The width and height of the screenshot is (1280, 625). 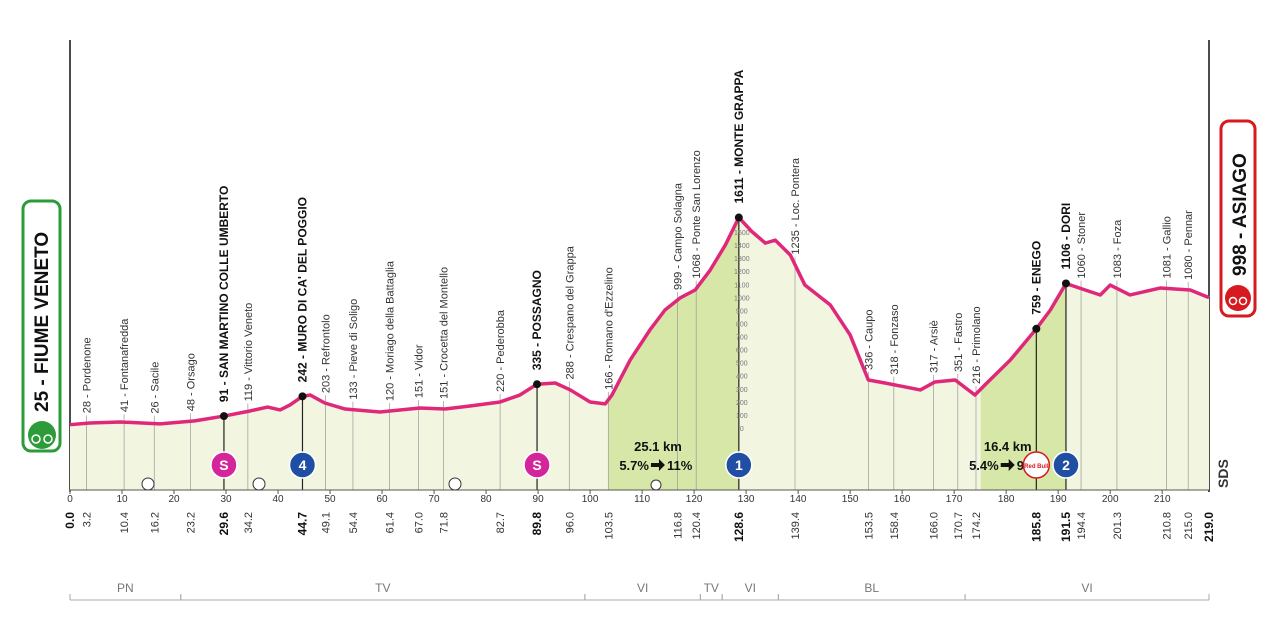 I want to click on y-tick-label: 0, so click(x=742, y=429).